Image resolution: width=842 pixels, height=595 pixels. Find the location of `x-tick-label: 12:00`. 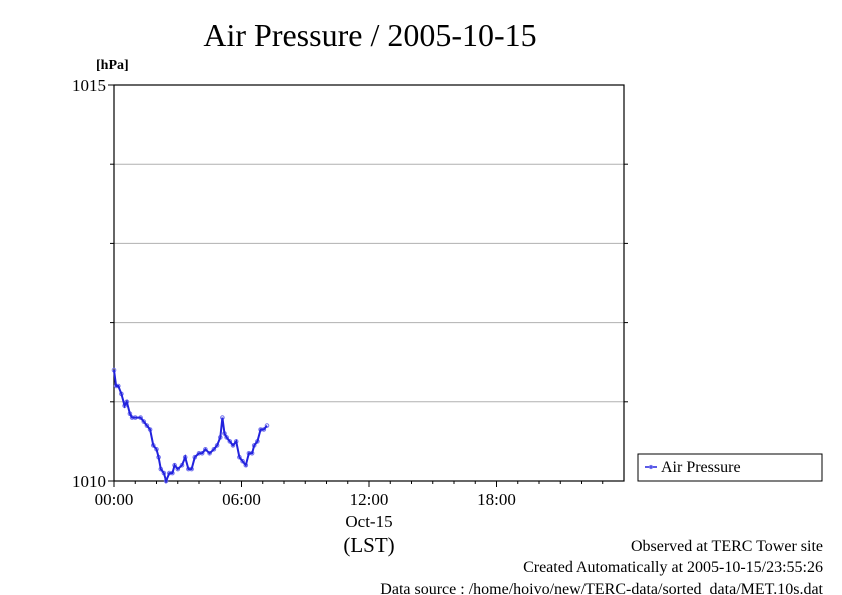

x-tick-label: 12:00 is located at coordinates (369, 499).